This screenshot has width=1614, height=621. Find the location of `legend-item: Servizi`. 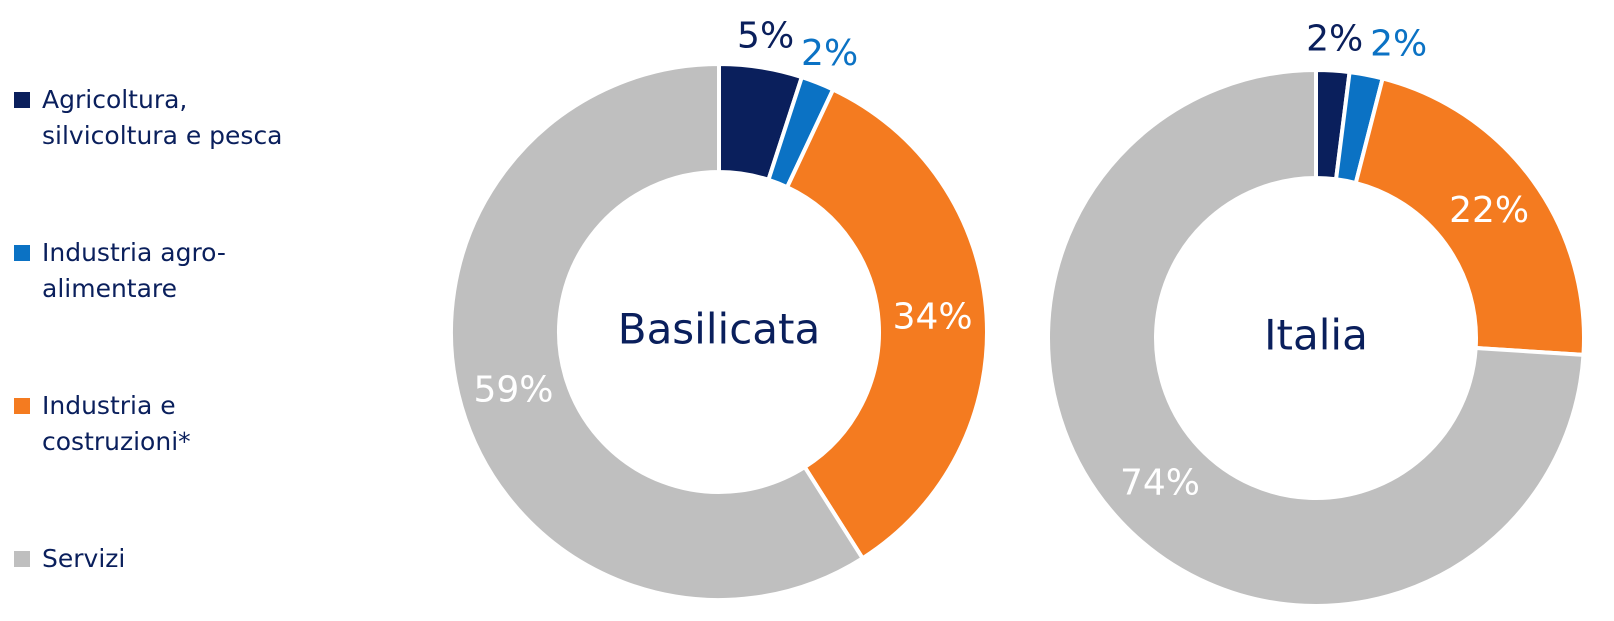

legend-item: Servizi is located at coordinates (164, 559).